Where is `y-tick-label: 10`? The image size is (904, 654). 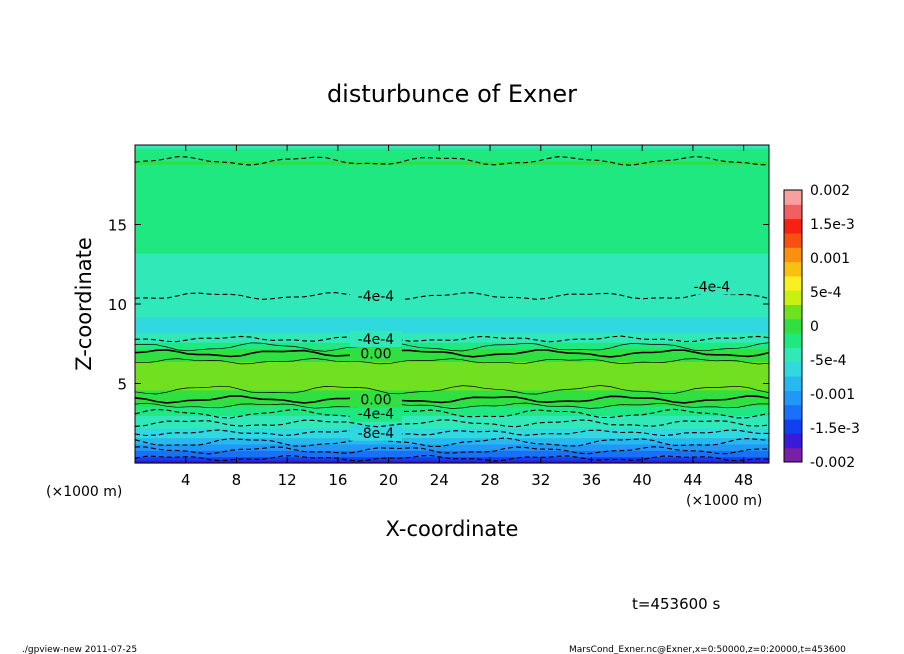
y-tick-label: 10 is located at coordinates (117, 305).